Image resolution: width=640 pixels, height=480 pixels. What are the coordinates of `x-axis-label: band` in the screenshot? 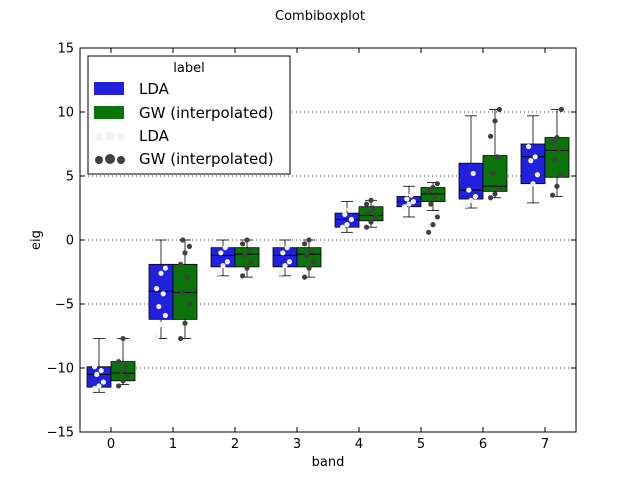 It's located at (328, 462).